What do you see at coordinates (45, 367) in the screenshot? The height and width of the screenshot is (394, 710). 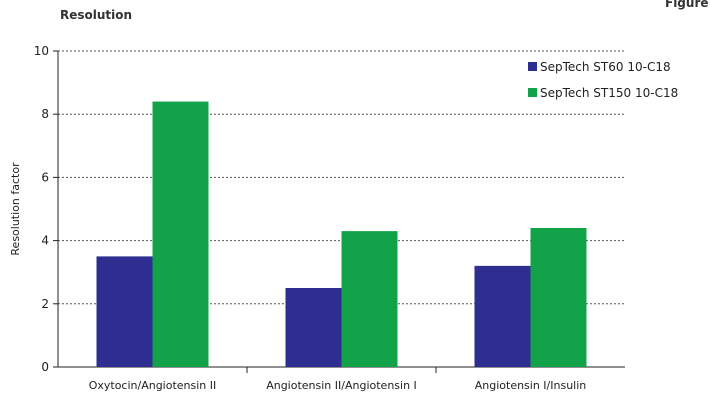 I see `y-tick-label: 0` at bounding box center [45, 367].